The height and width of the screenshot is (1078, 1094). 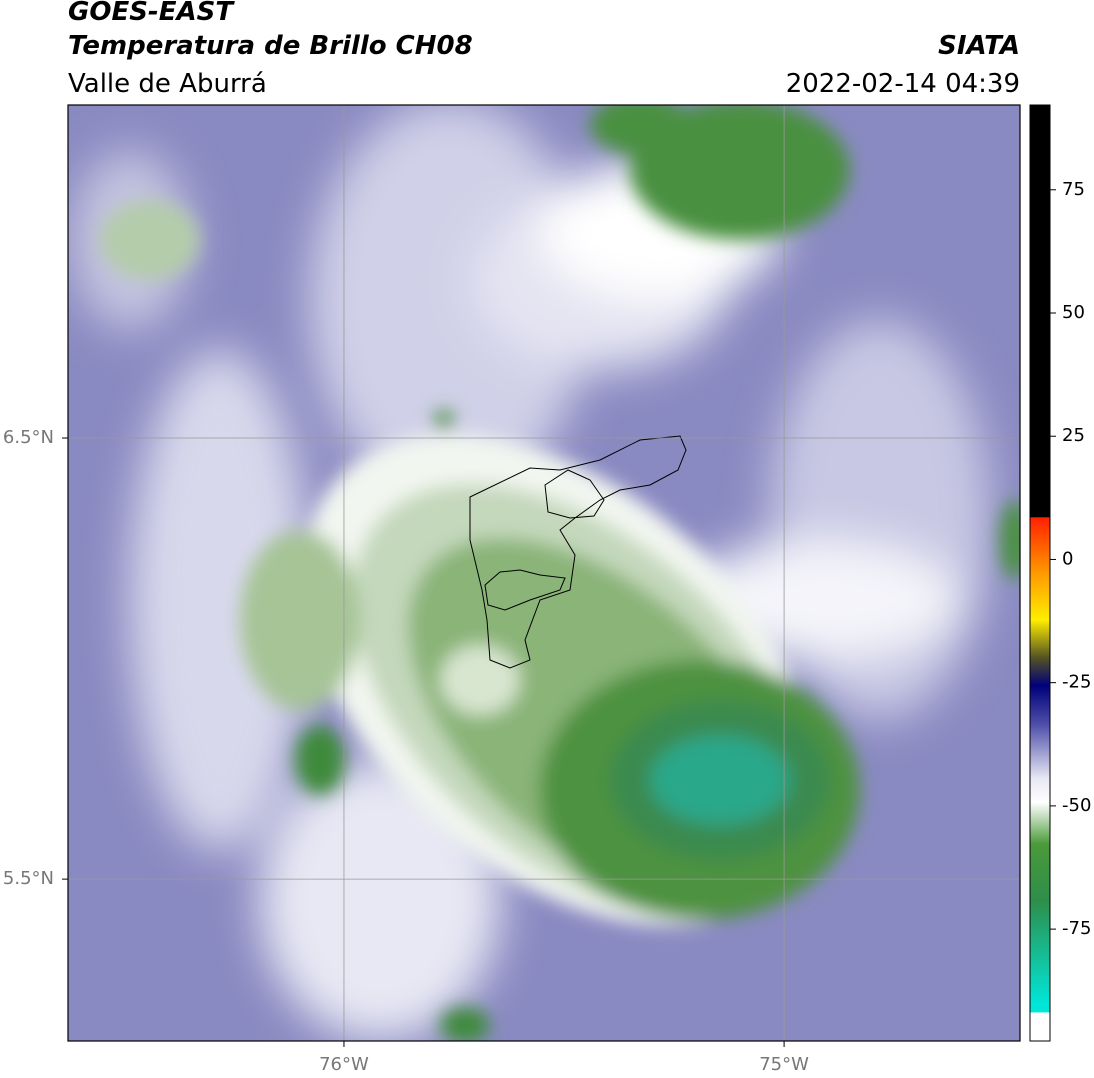 What do you see at coordinates (167, 84) in the screenshot?
I see `region: Valle de Aburrá` at bounding box center [167, 84].